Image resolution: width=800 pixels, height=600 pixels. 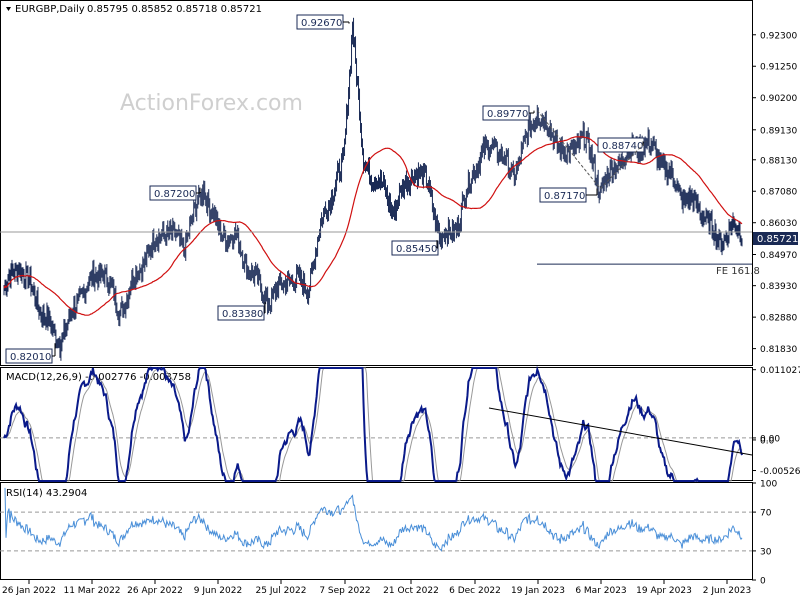 I want to click on callout-label: 0.88740, so click(x=622, y=146).